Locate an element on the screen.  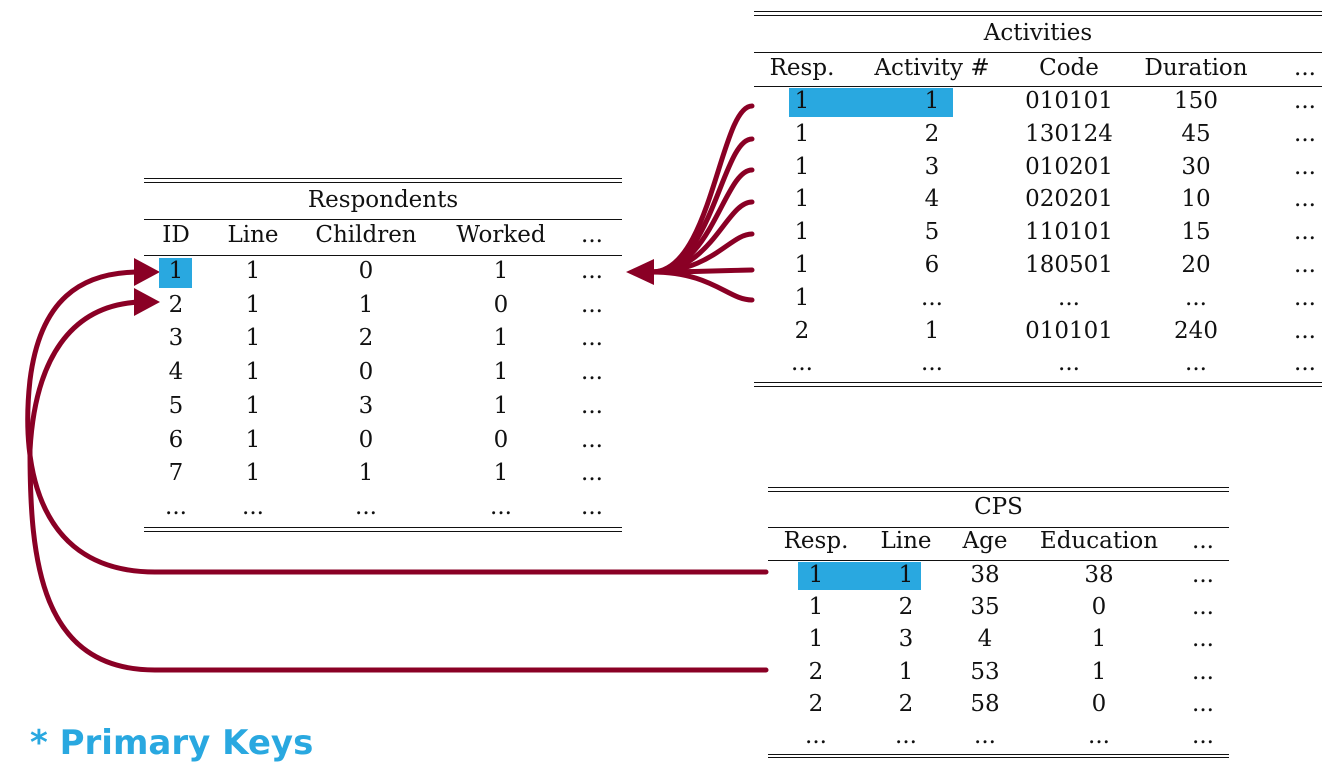
primary-keys-legend: * Primary Keys is located at coordinates (172, 743).